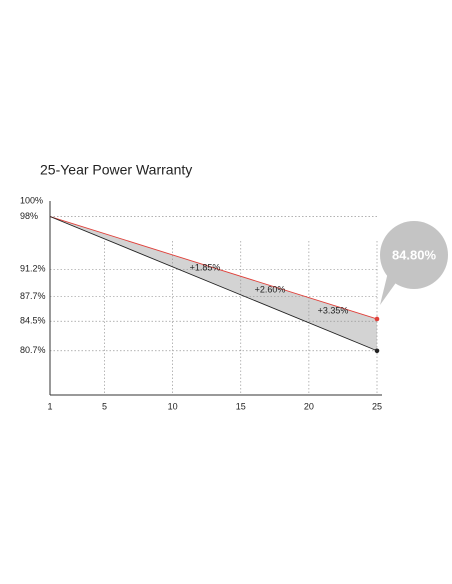 The width and height of the screenshot is (452, 584). Describe the element at coordinates (377, 406) in the screenshot. I see `x-tick-label: 25` at that location.